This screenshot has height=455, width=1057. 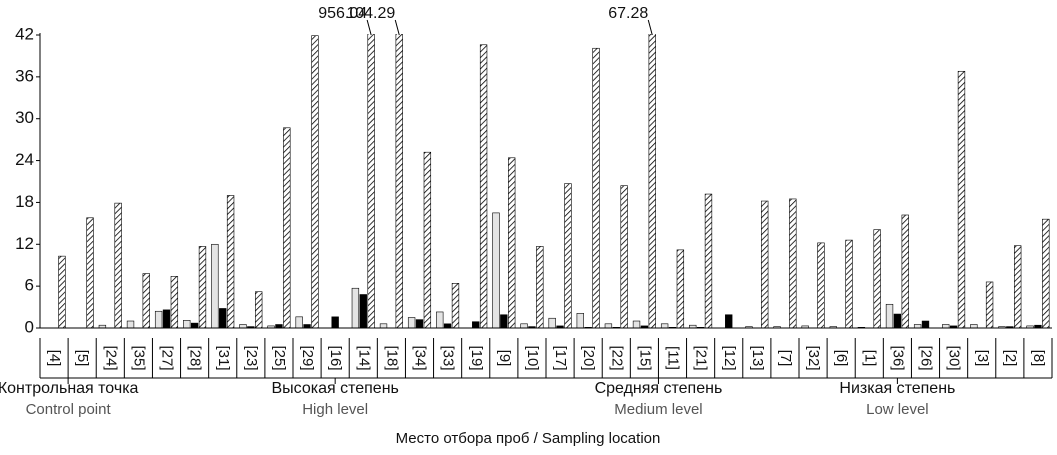 What do you see at coordinates (335, 409) in the screenshot?
I see `group-sublabel: High level` at bounding box center [335, 409].